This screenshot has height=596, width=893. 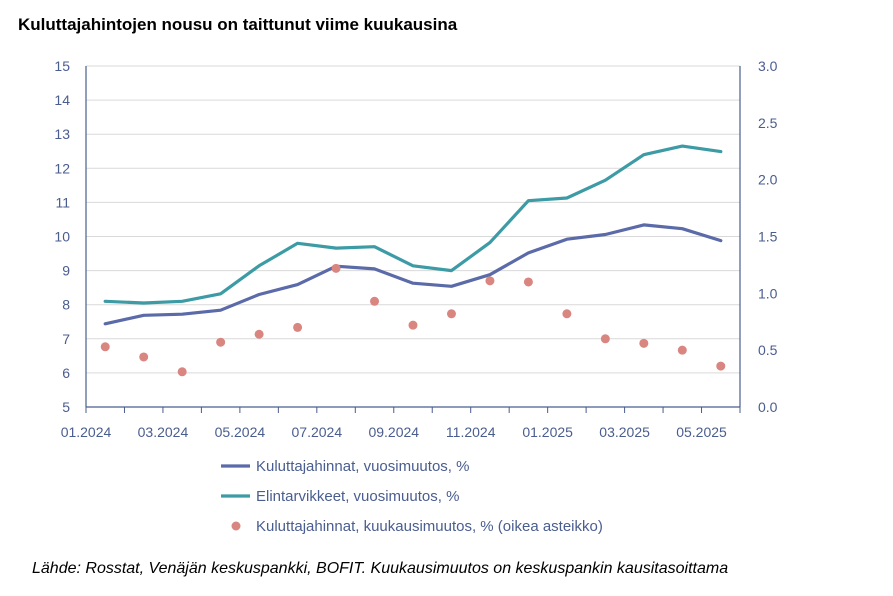 I want to click on right-y-tick-label: 2.5, so click(x=768, y=123).